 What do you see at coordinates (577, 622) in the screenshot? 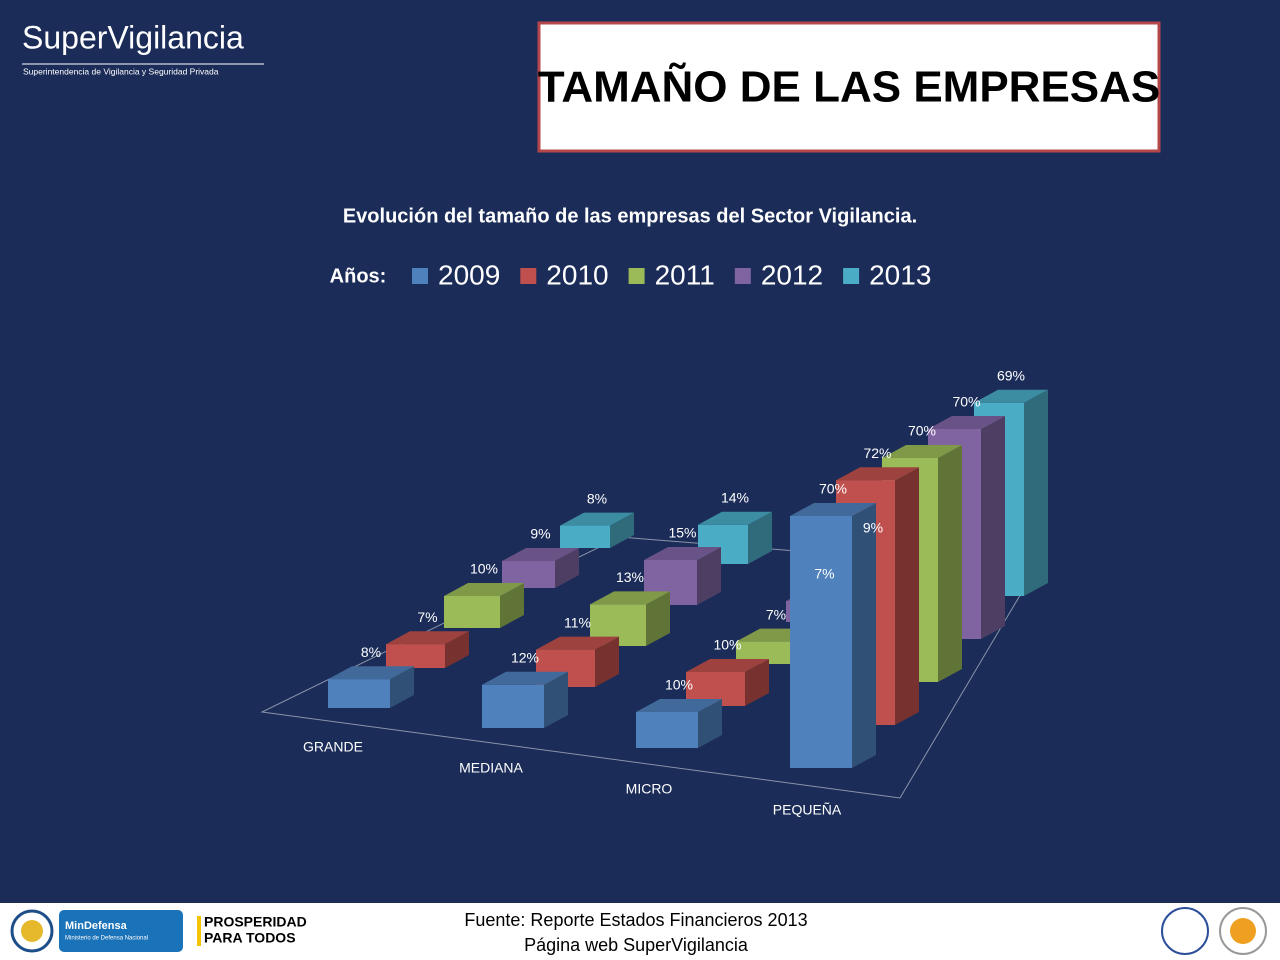
I see `data-label: 11%` at bounding box center [577, 622].